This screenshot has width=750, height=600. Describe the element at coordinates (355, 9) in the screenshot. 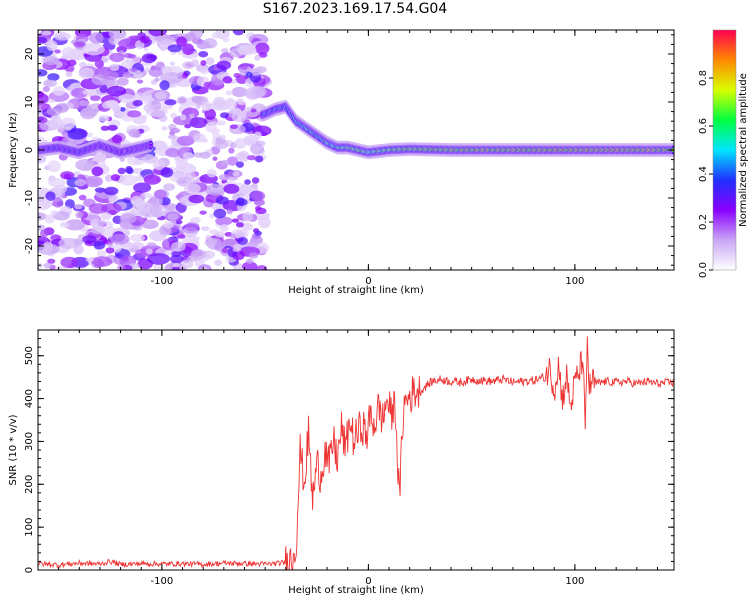

I see `page-title: S167.2023.169.17.54.G04` at that location.